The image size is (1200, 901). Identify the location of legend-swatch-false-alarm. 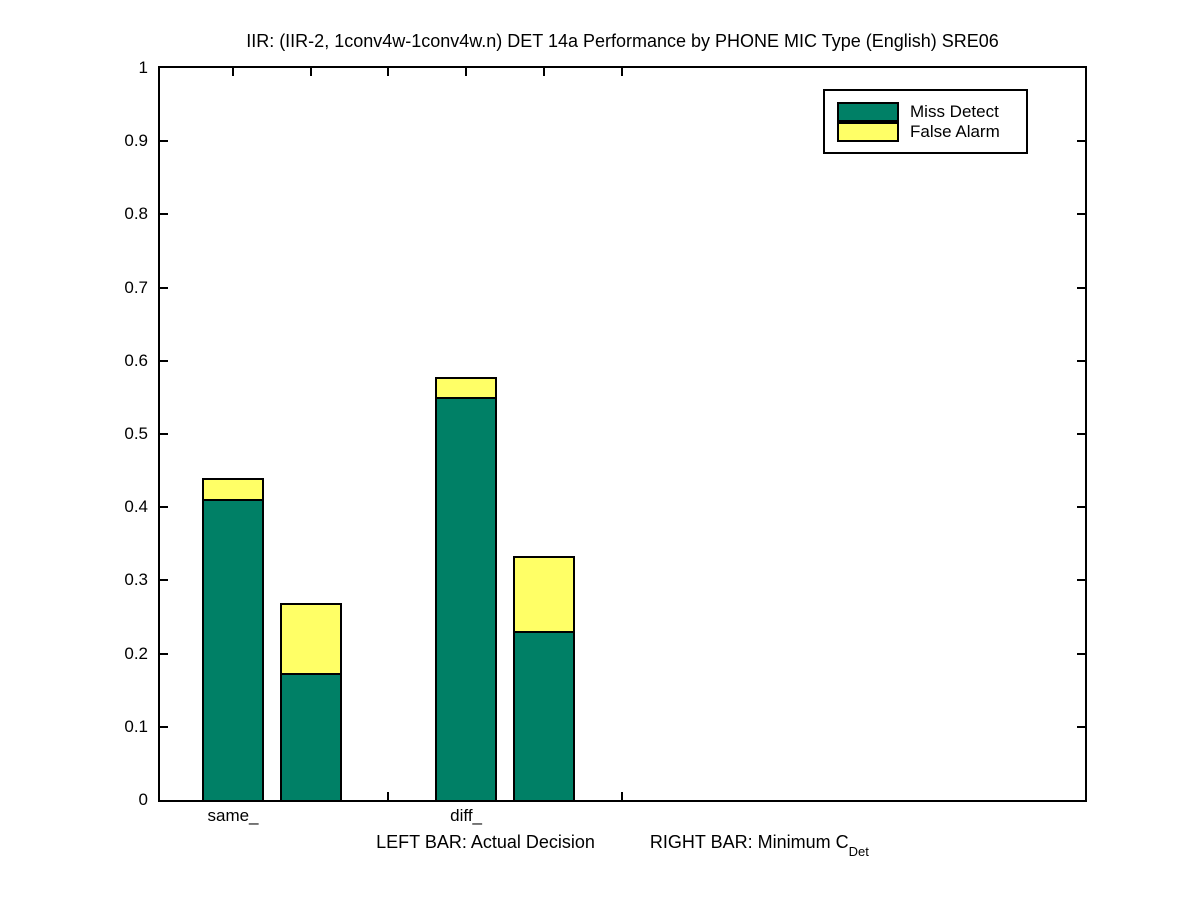
(868, 131).